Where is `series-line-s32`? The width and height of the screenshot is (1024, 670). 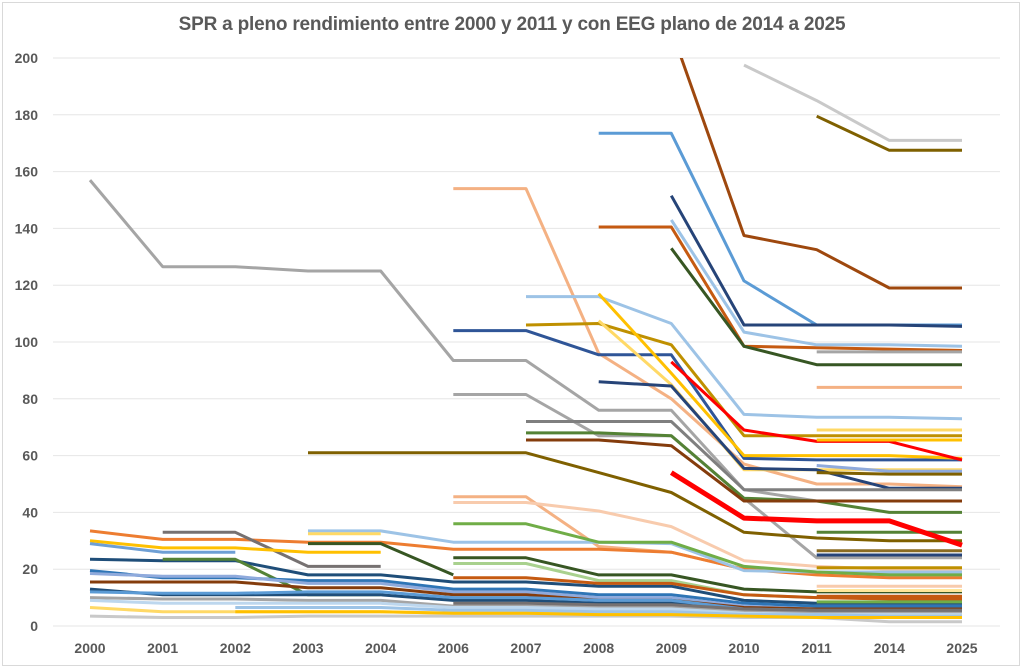 series-line-s32 is located at coordinates (707, 549).